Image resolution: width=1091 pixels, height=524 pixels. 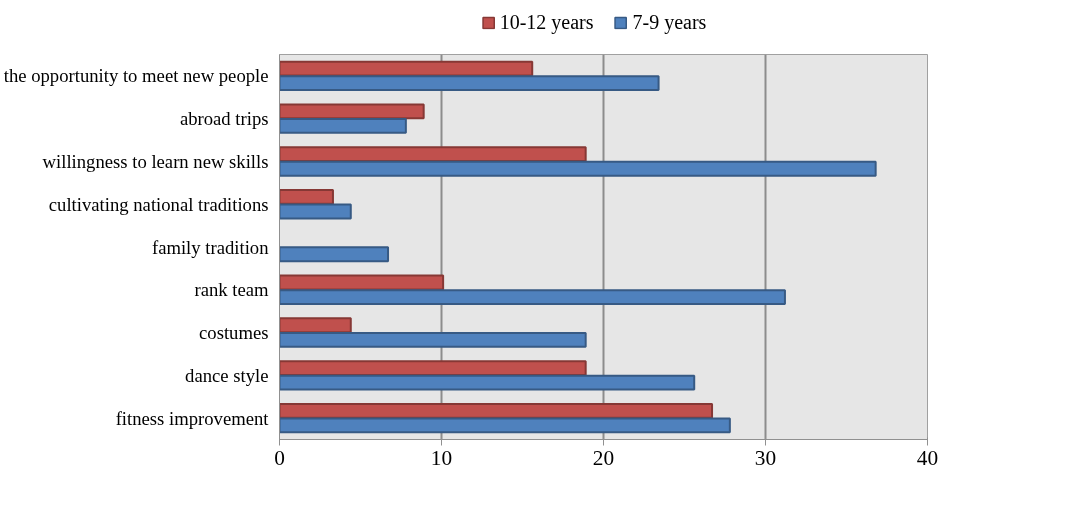 What do you see at coordinates (136, 76) in the screenshot?
I see `y-tick-label: the opportunity to meet new people` at bounding box center [136, 76].